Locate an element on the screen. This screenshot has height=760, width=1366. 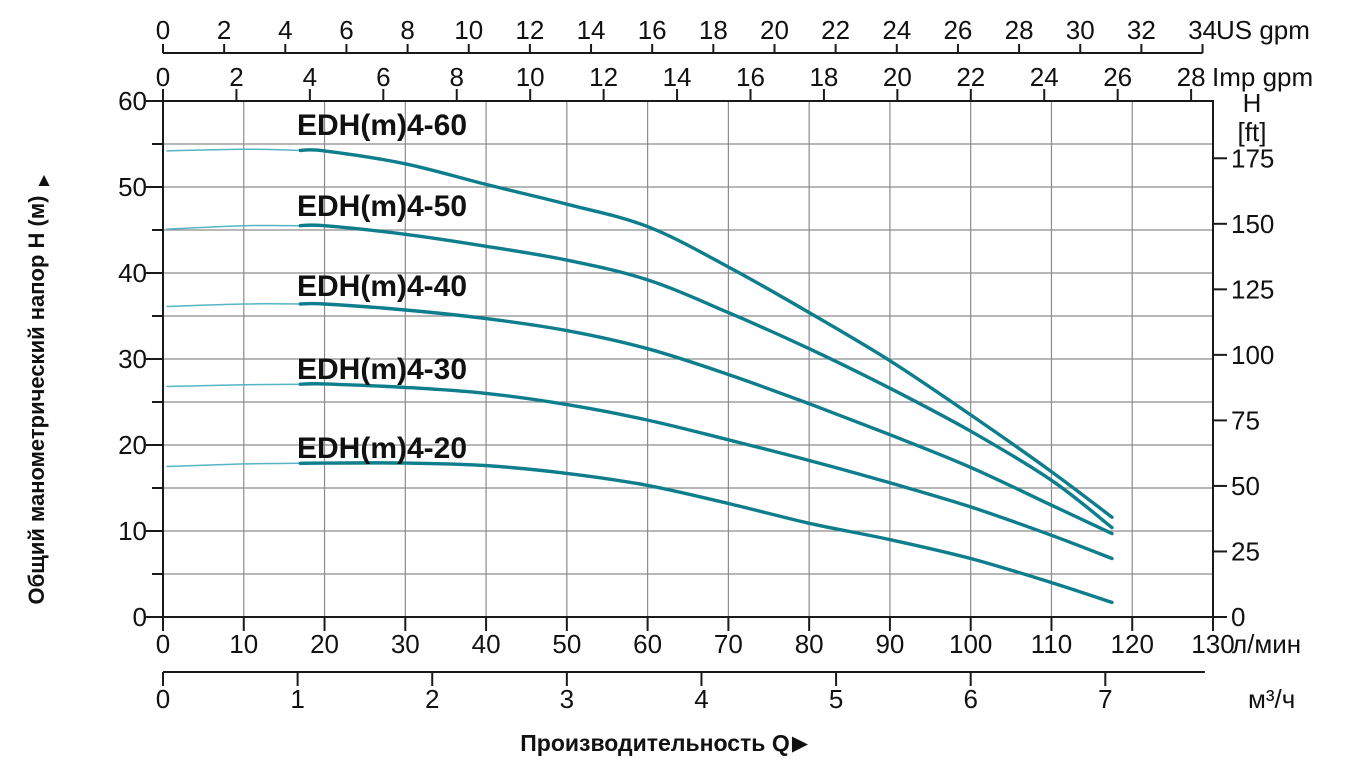
x-usgpm-unit-label: US gpm is located at coordinates (1263, 30).